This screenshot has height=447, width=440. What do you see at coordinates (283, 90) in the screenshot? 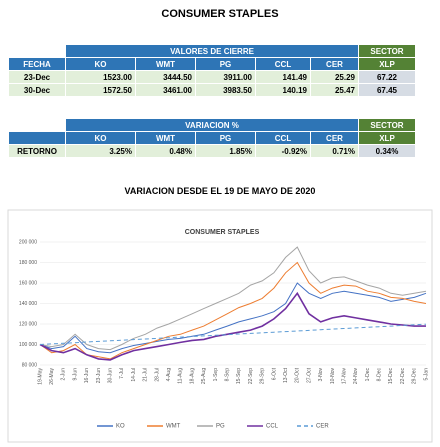
I see `cell: 140.19` at bounding box center [283, 90].